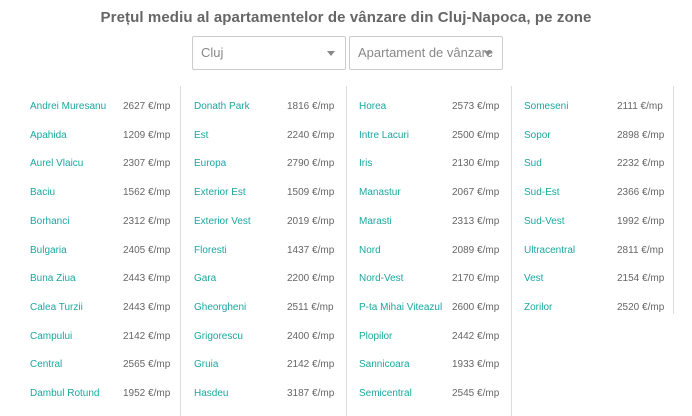 This screenshot has width=692, height=416. I want to click on zone-price: 2573 €/mp, so click(476, 106).